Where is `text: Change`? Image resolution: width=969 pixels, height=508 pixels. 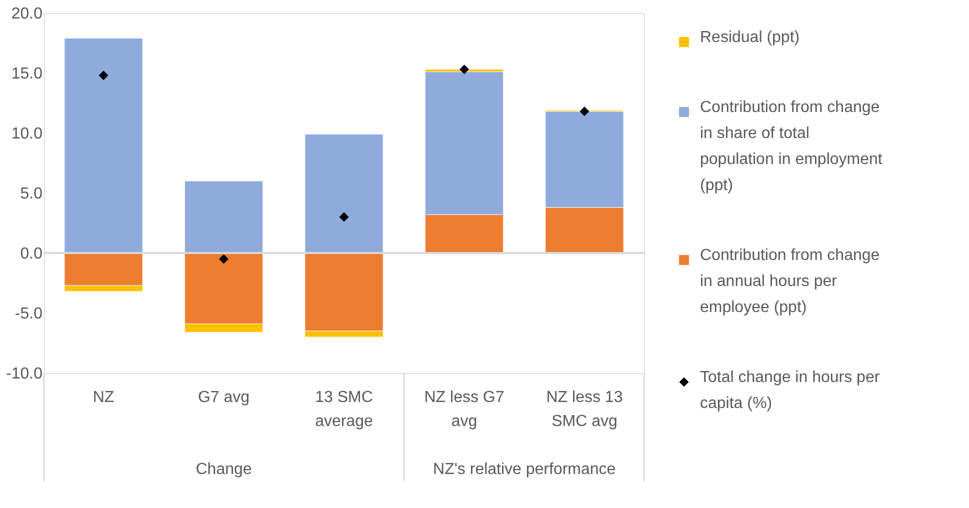
text: Change is located at coordinates (224, 469).